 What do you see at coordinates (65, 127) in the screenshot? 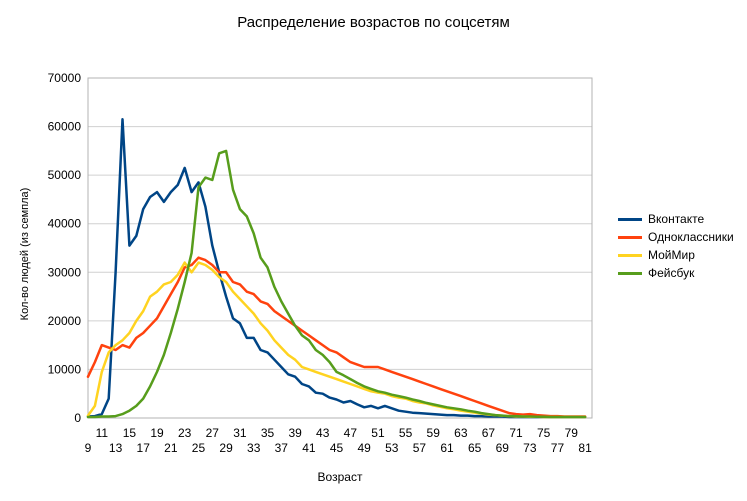
I see `y-tick-label: 60000` at bounding box center [65, 127].